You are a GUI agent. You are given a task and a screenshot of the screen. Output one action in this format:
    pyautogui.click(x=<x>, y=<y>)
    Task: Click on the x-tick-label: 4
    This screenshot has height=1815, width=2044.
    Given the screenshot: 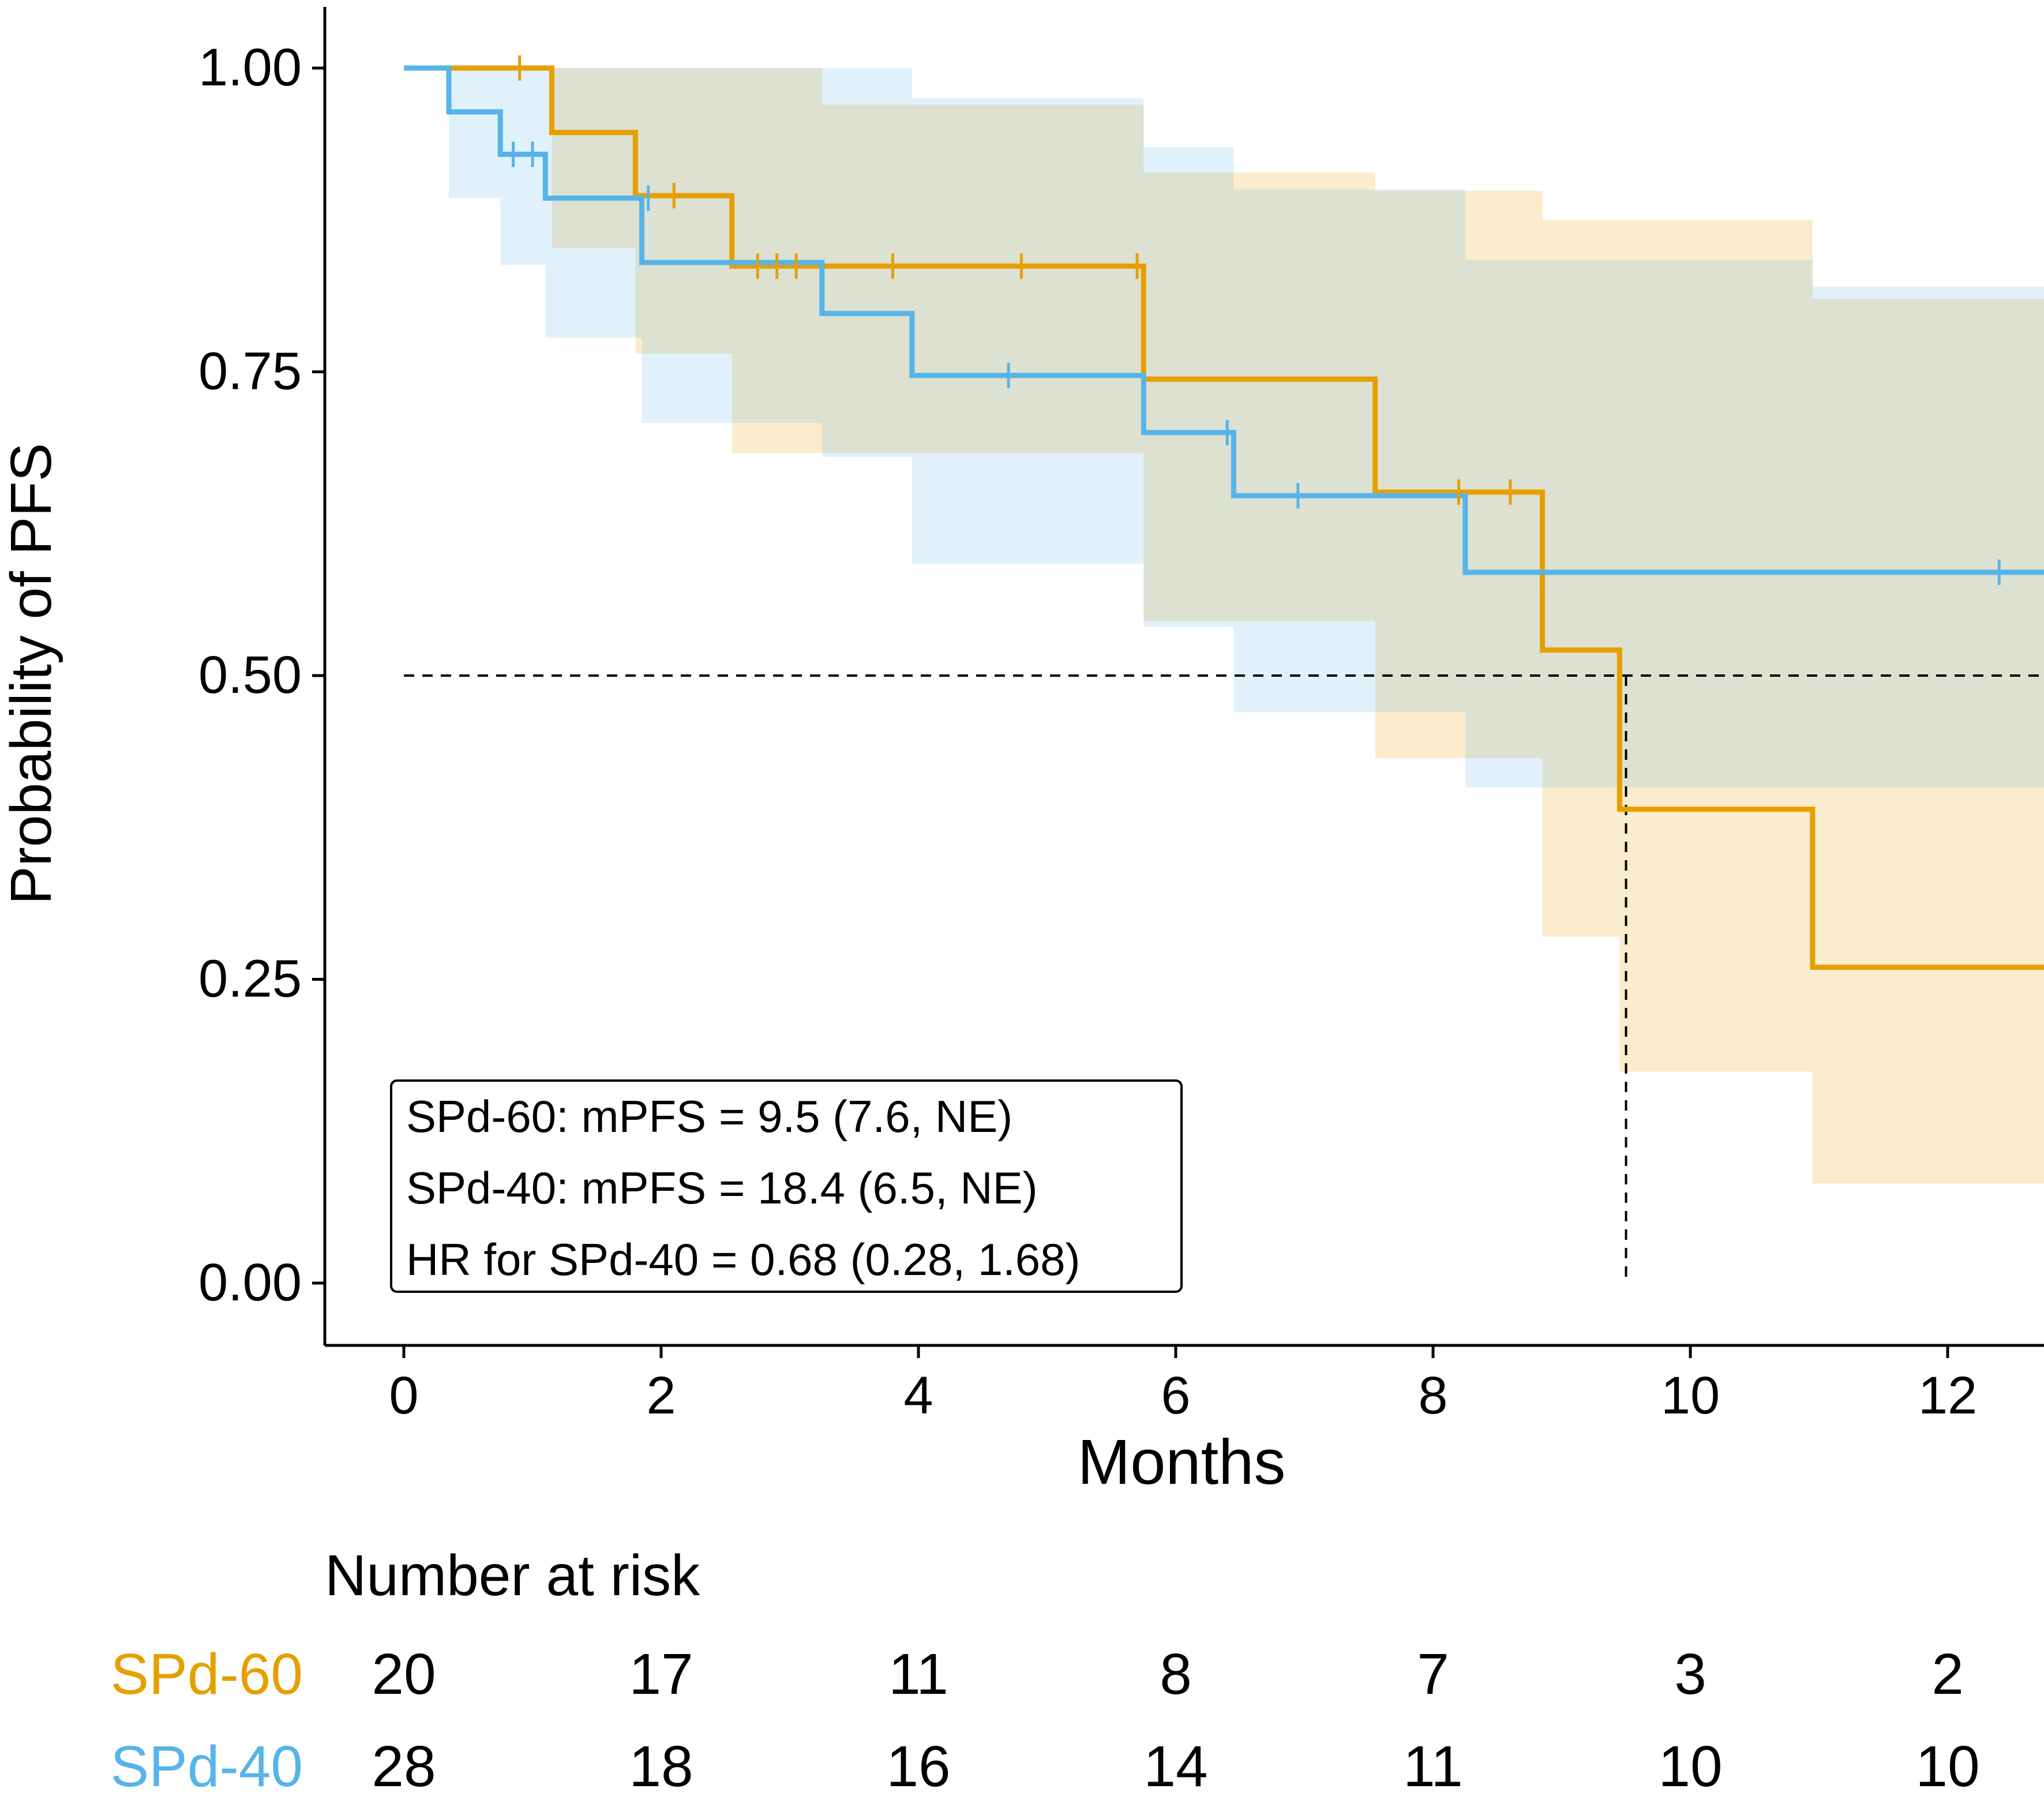 What is the action you would take?
    pyautogui.click(x=918, y=1395)
    